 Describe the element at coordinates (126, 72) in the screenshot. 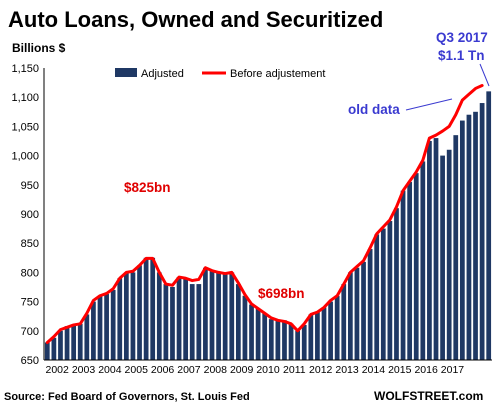

I see `legend-swatch-adjusted` at that location.